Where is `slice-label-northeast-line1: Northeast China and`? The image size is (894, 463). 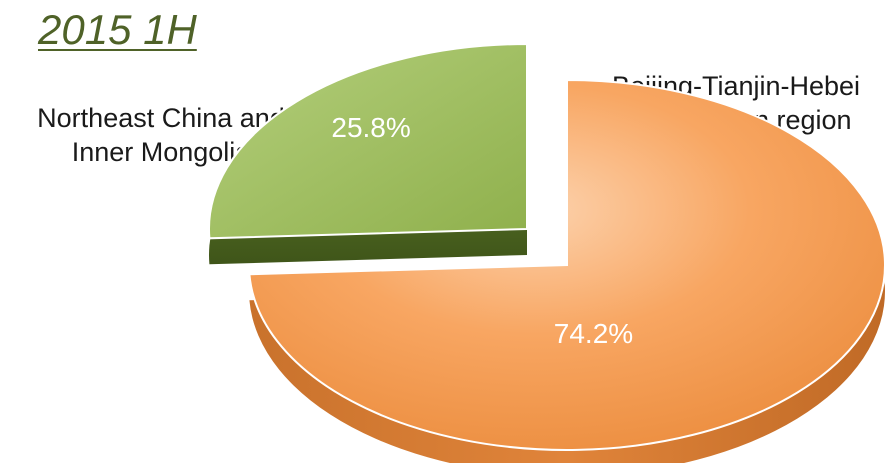 slice-label-northeast-line1: Northeast China and is located at coordinates (161, 118).